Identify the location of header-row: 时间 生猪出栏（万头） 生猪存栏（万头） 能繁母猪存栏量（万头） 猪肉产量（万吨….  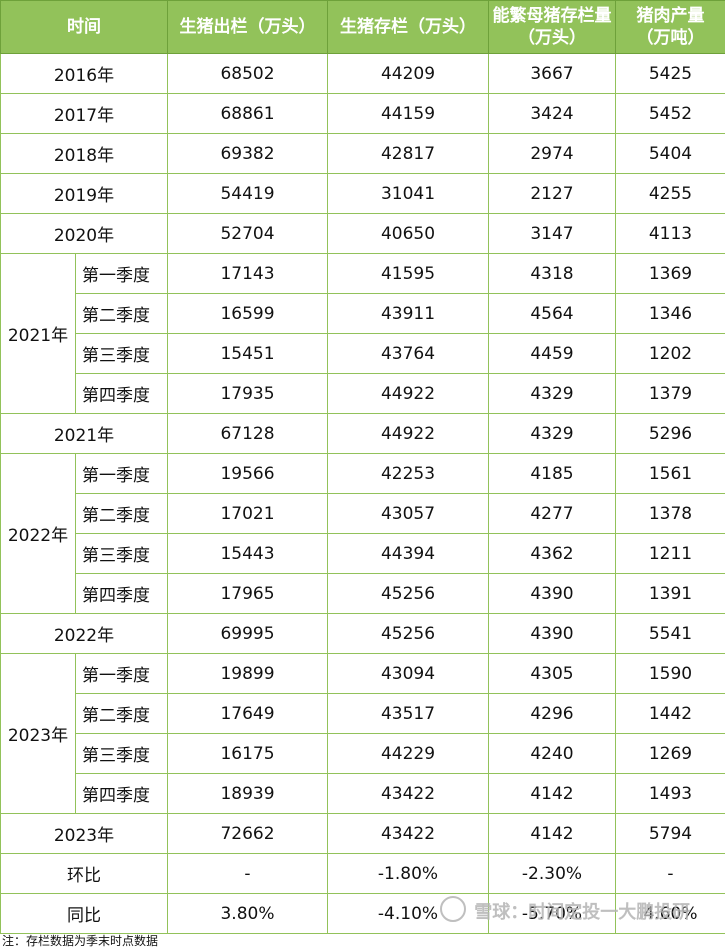
(362, 27).